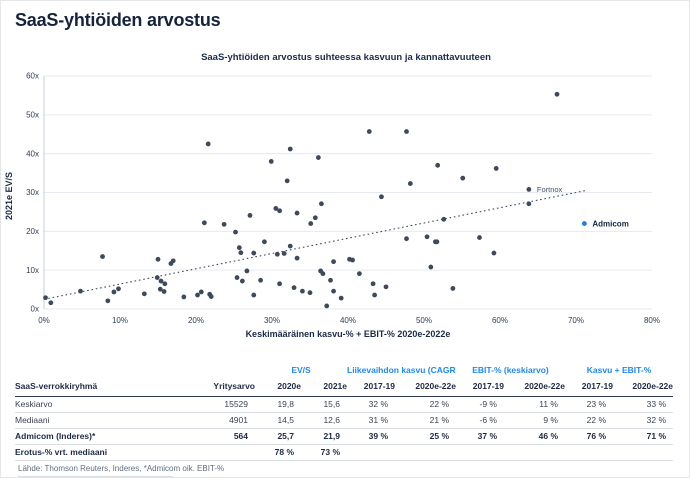 This screenshot has width=690, height=478. Describe the element at coordinates (324, 386) in the screenshot. I see `column-header-2021e: 2021e` at that location.